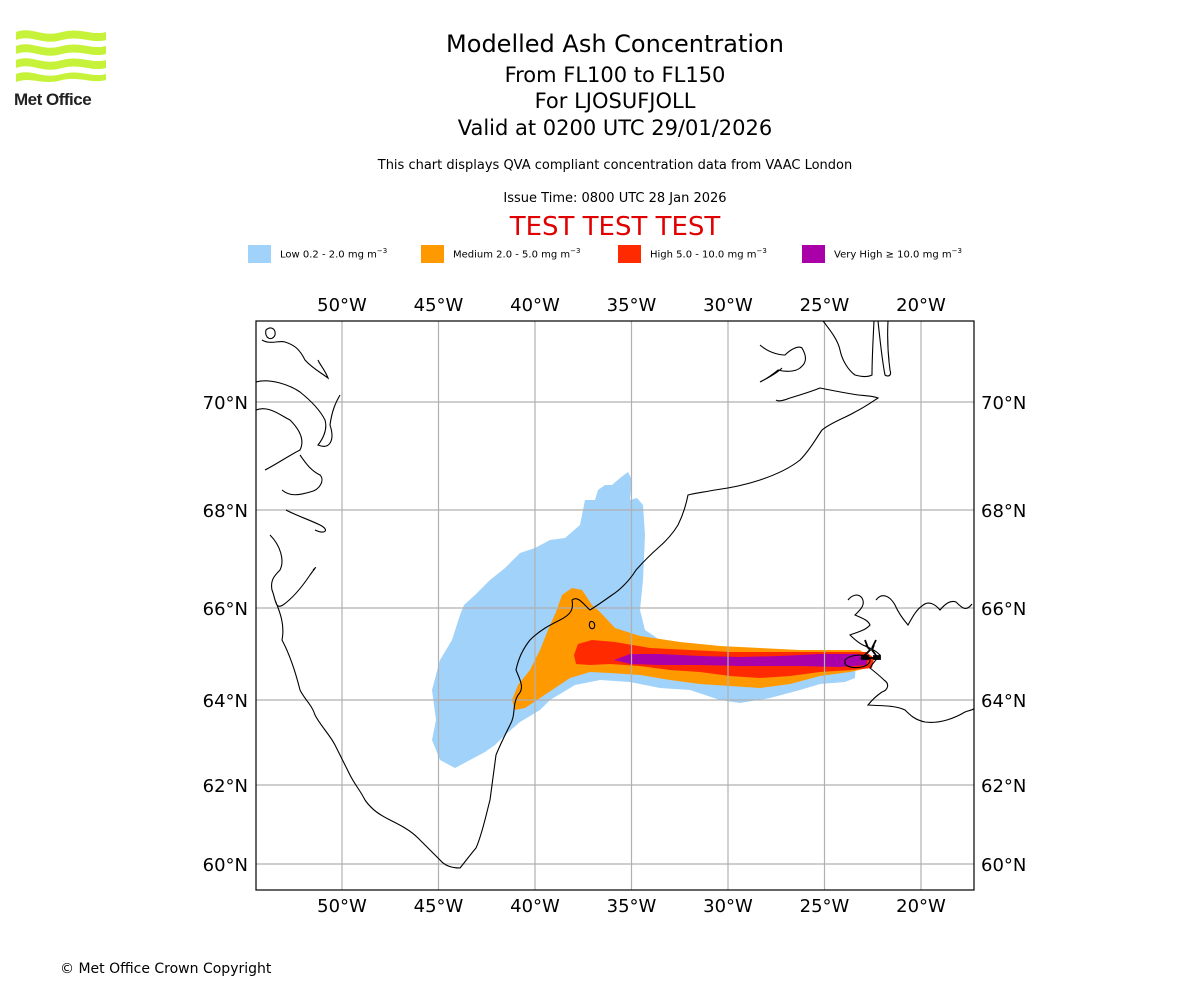 Image resolution: width=1200 pixels, height=1000 pixels. I want to click on legend-item-low: Low 0.2 - 2.0 mg m−3, so click(317, 253).